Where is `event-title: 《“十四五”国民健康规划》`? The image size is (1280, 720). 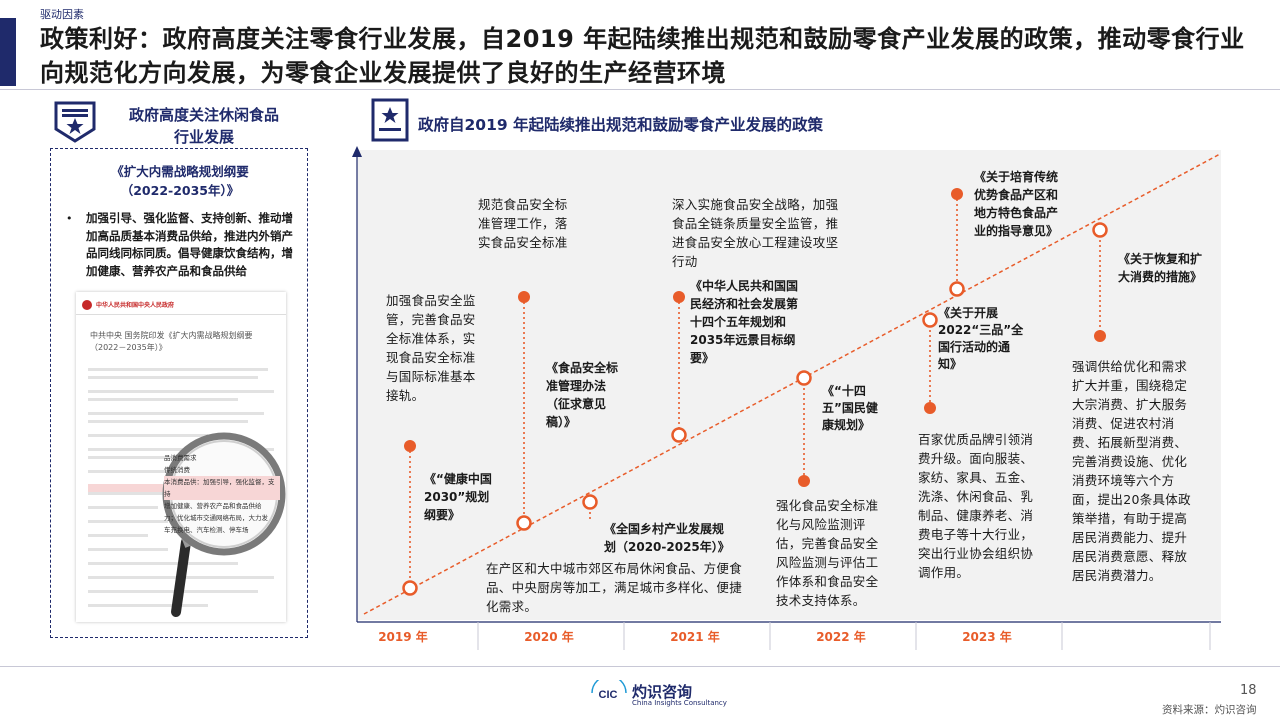 event-title: 《“十四五”国民健康规划》 is located at coordinates (850, 408).